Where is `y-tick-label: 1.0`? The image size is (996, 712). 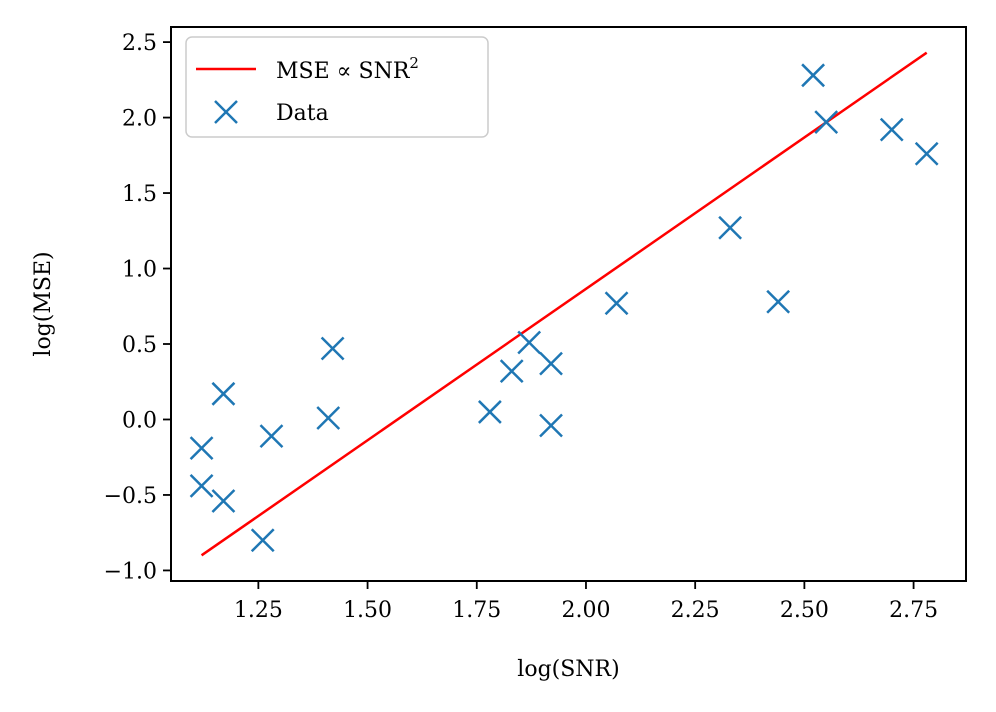 y-tick-label: 1.0 is located at coordinates (139, 270).